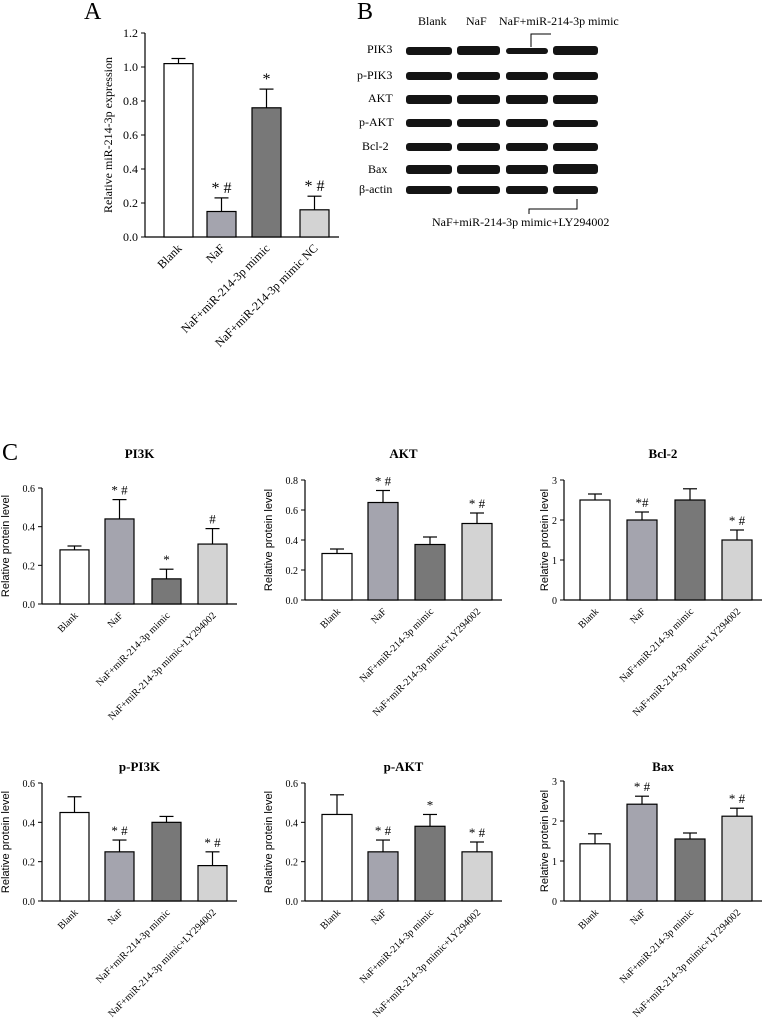 The height and width of the screenshot is (1028, 771). What do you see at coordinates (554, 601) in the screenshot?
I see `y-tick-label: 0` at bounding box center [554, 601].